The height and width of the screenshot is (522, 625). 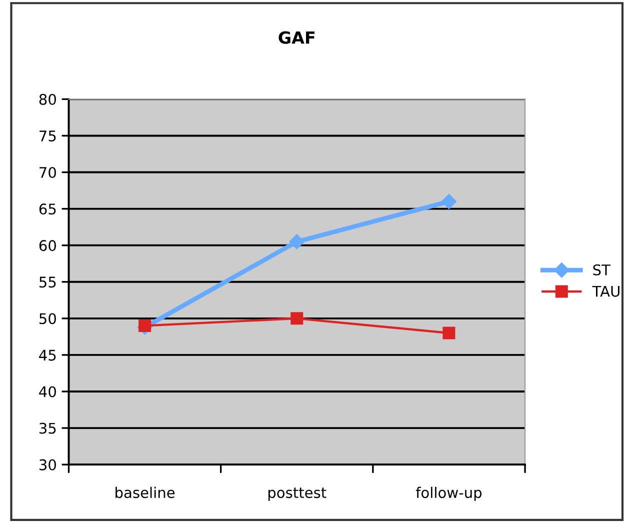 I want to click on y-tick-label: 60, so click(x=47, y=246).